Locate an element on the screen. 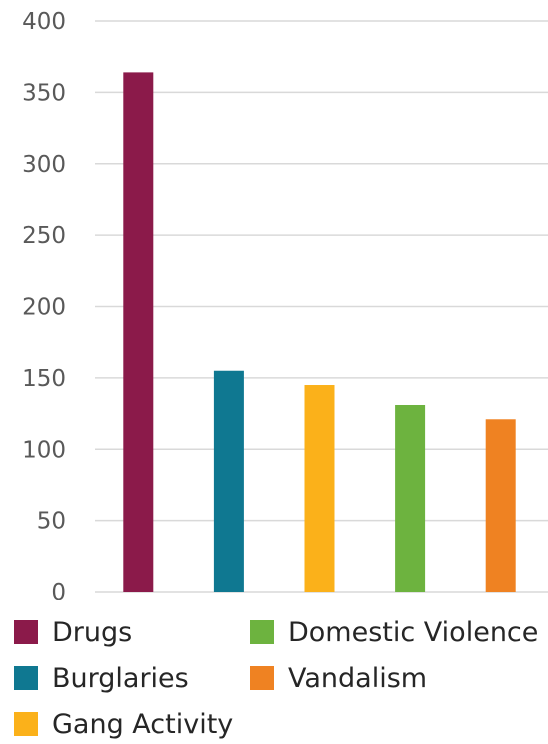 This screenshot has height=744, width=548. legend-swatch-drugs is located at coordinates (26, 632).